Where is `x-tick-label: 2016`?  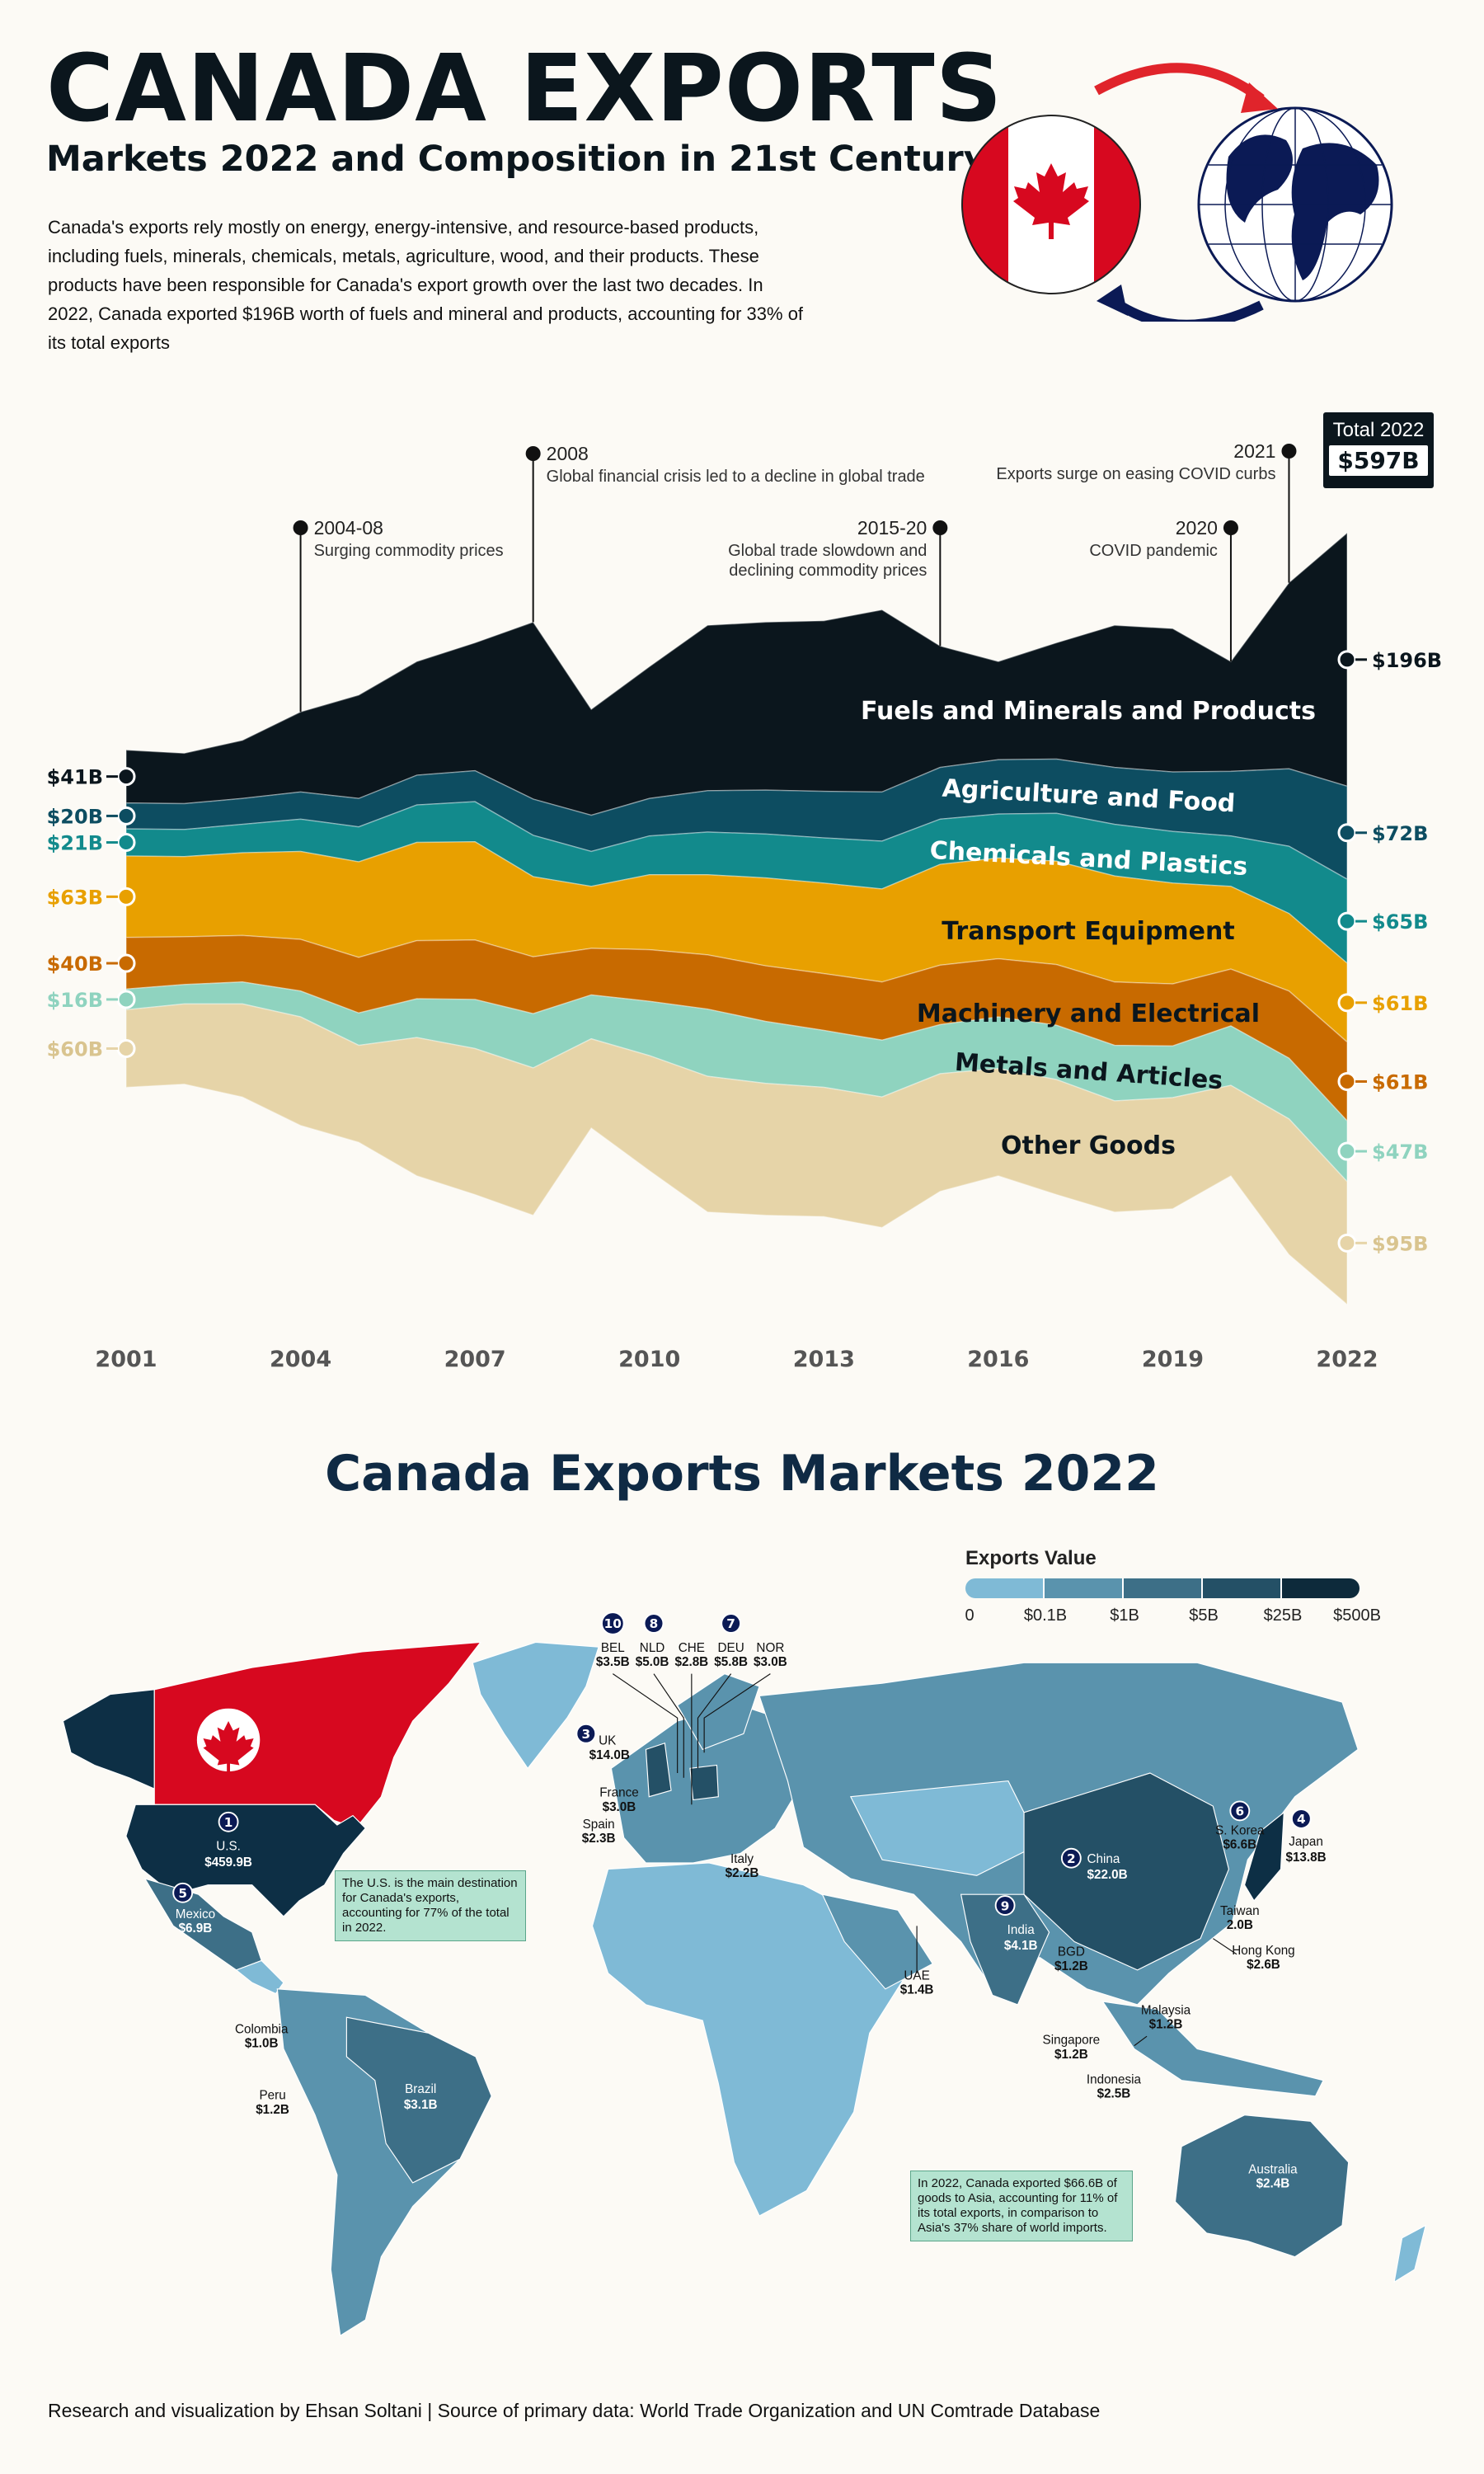
x-tick-label: 2016 is located at coordinates (998, 1359).